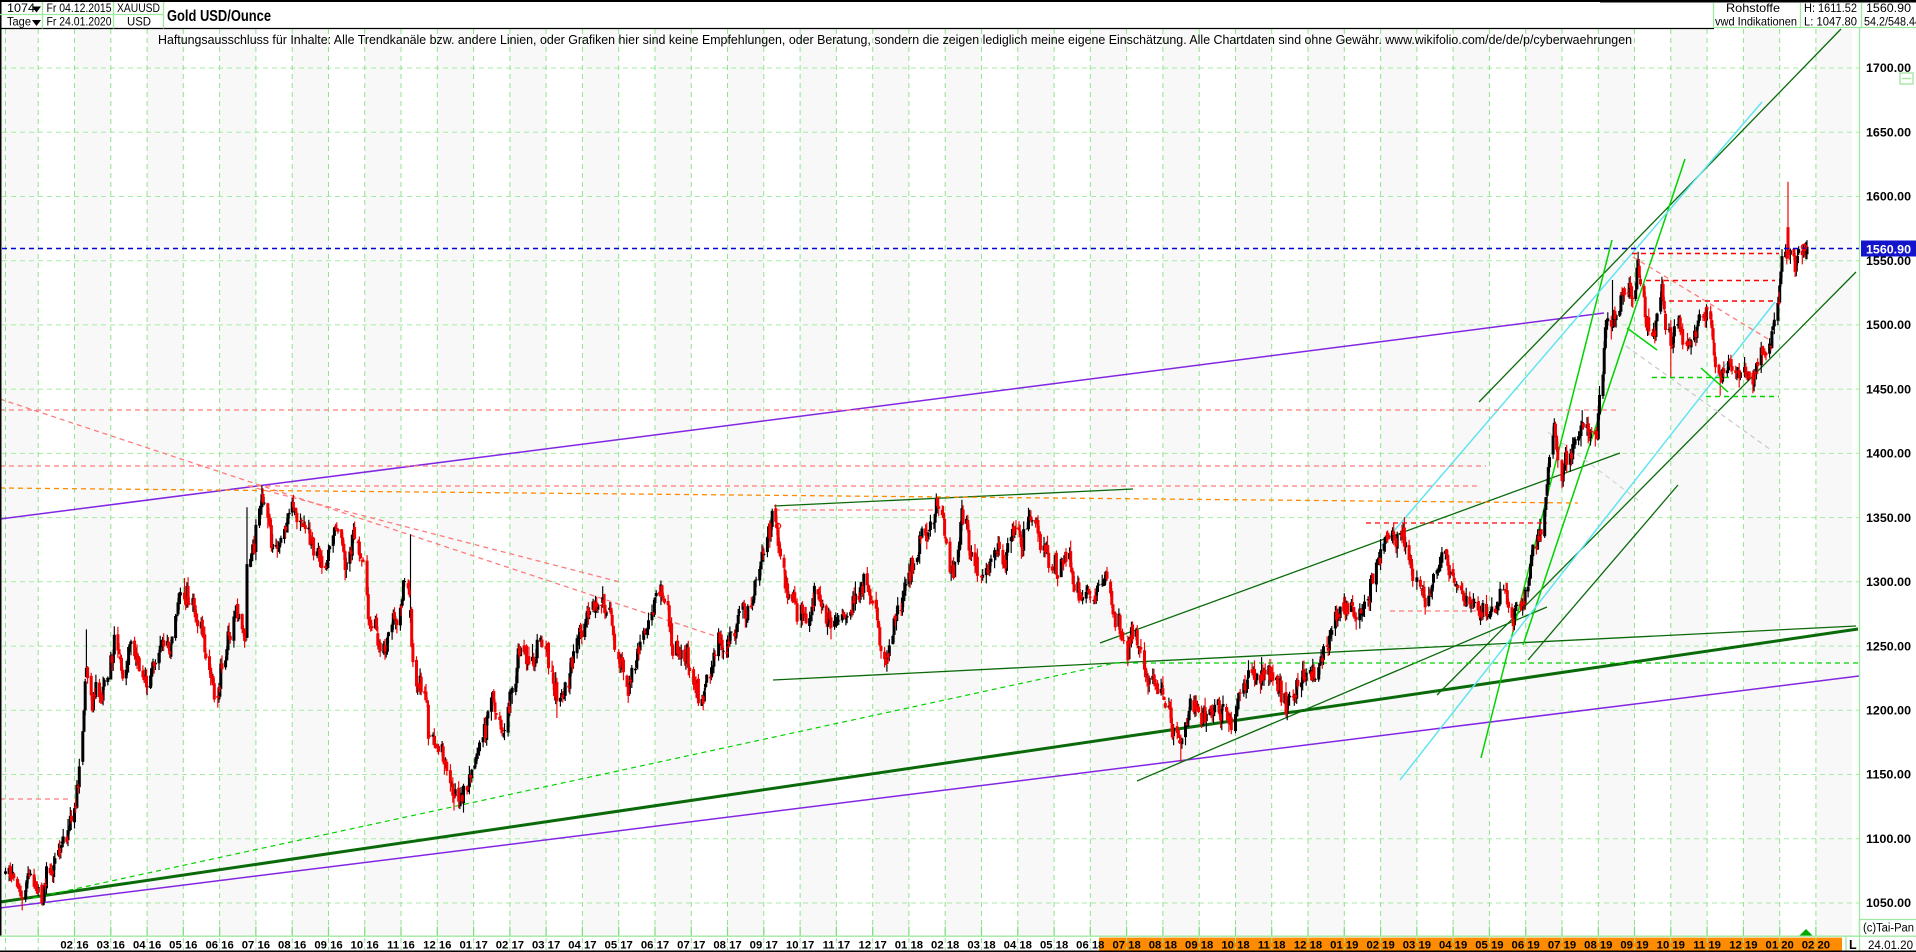 The height and width of the screenshot is (952, 1916). What do you see at coordinates (1780, 945) in the screenshot?
I see `svg-text: 01 20` at bounding box center [1780, 945].